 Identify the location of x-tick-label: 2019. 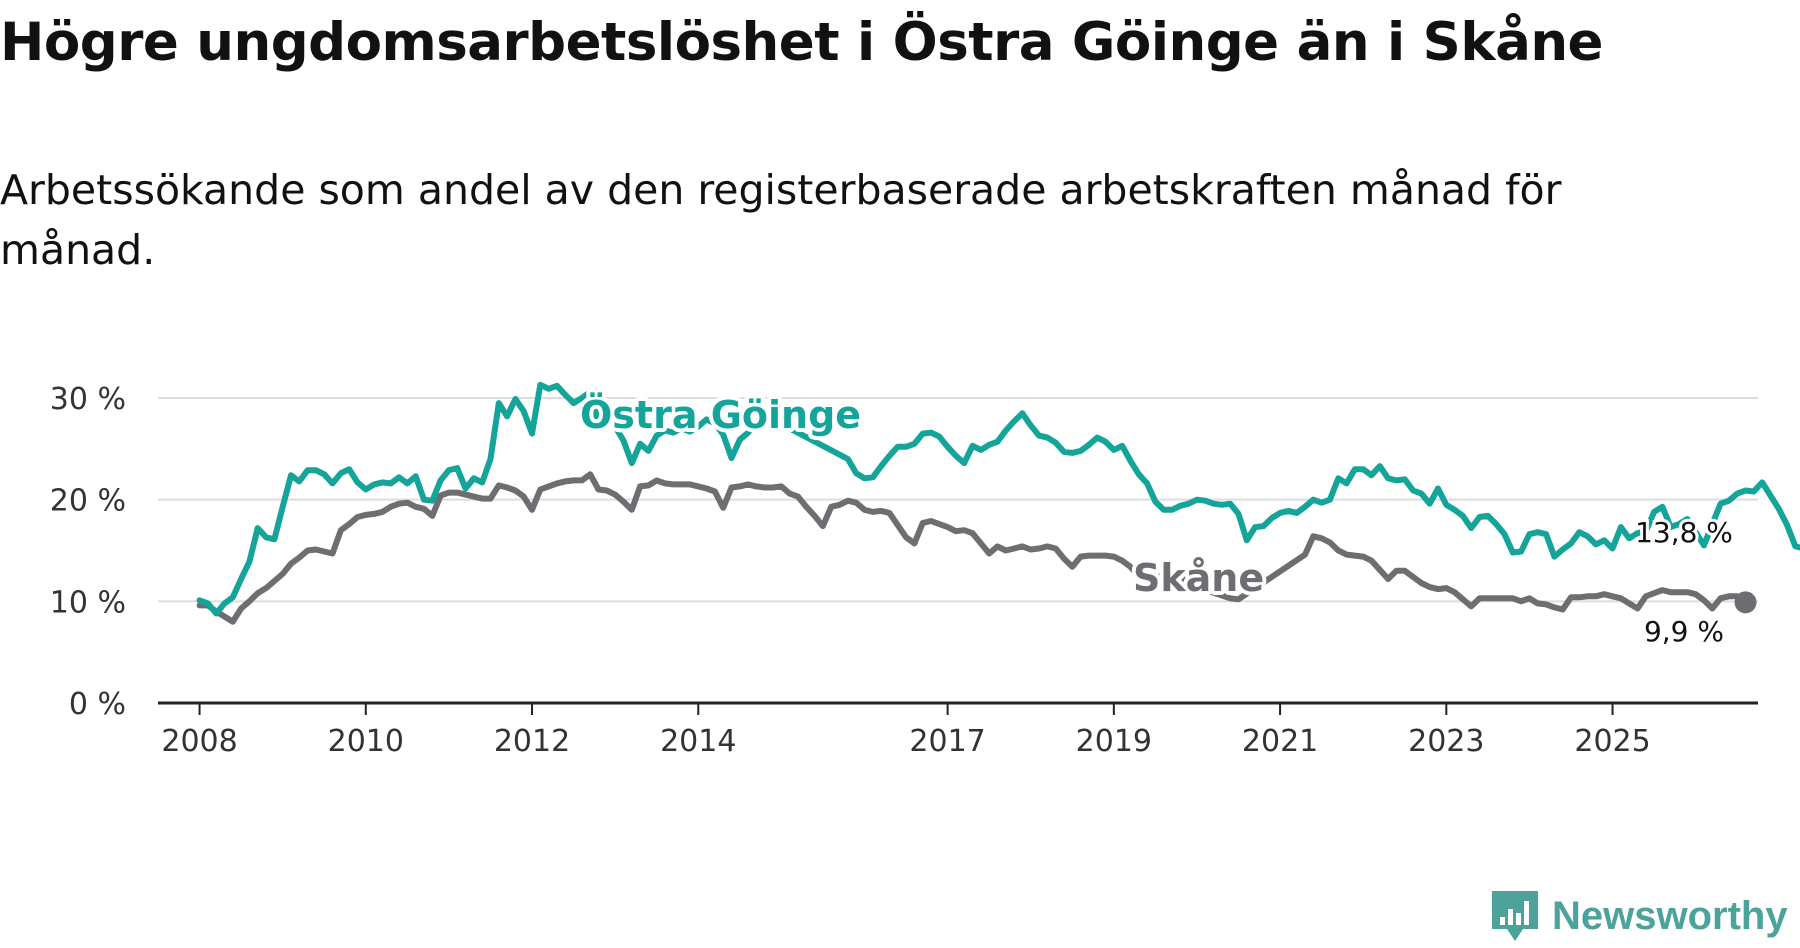
(1114, 741).